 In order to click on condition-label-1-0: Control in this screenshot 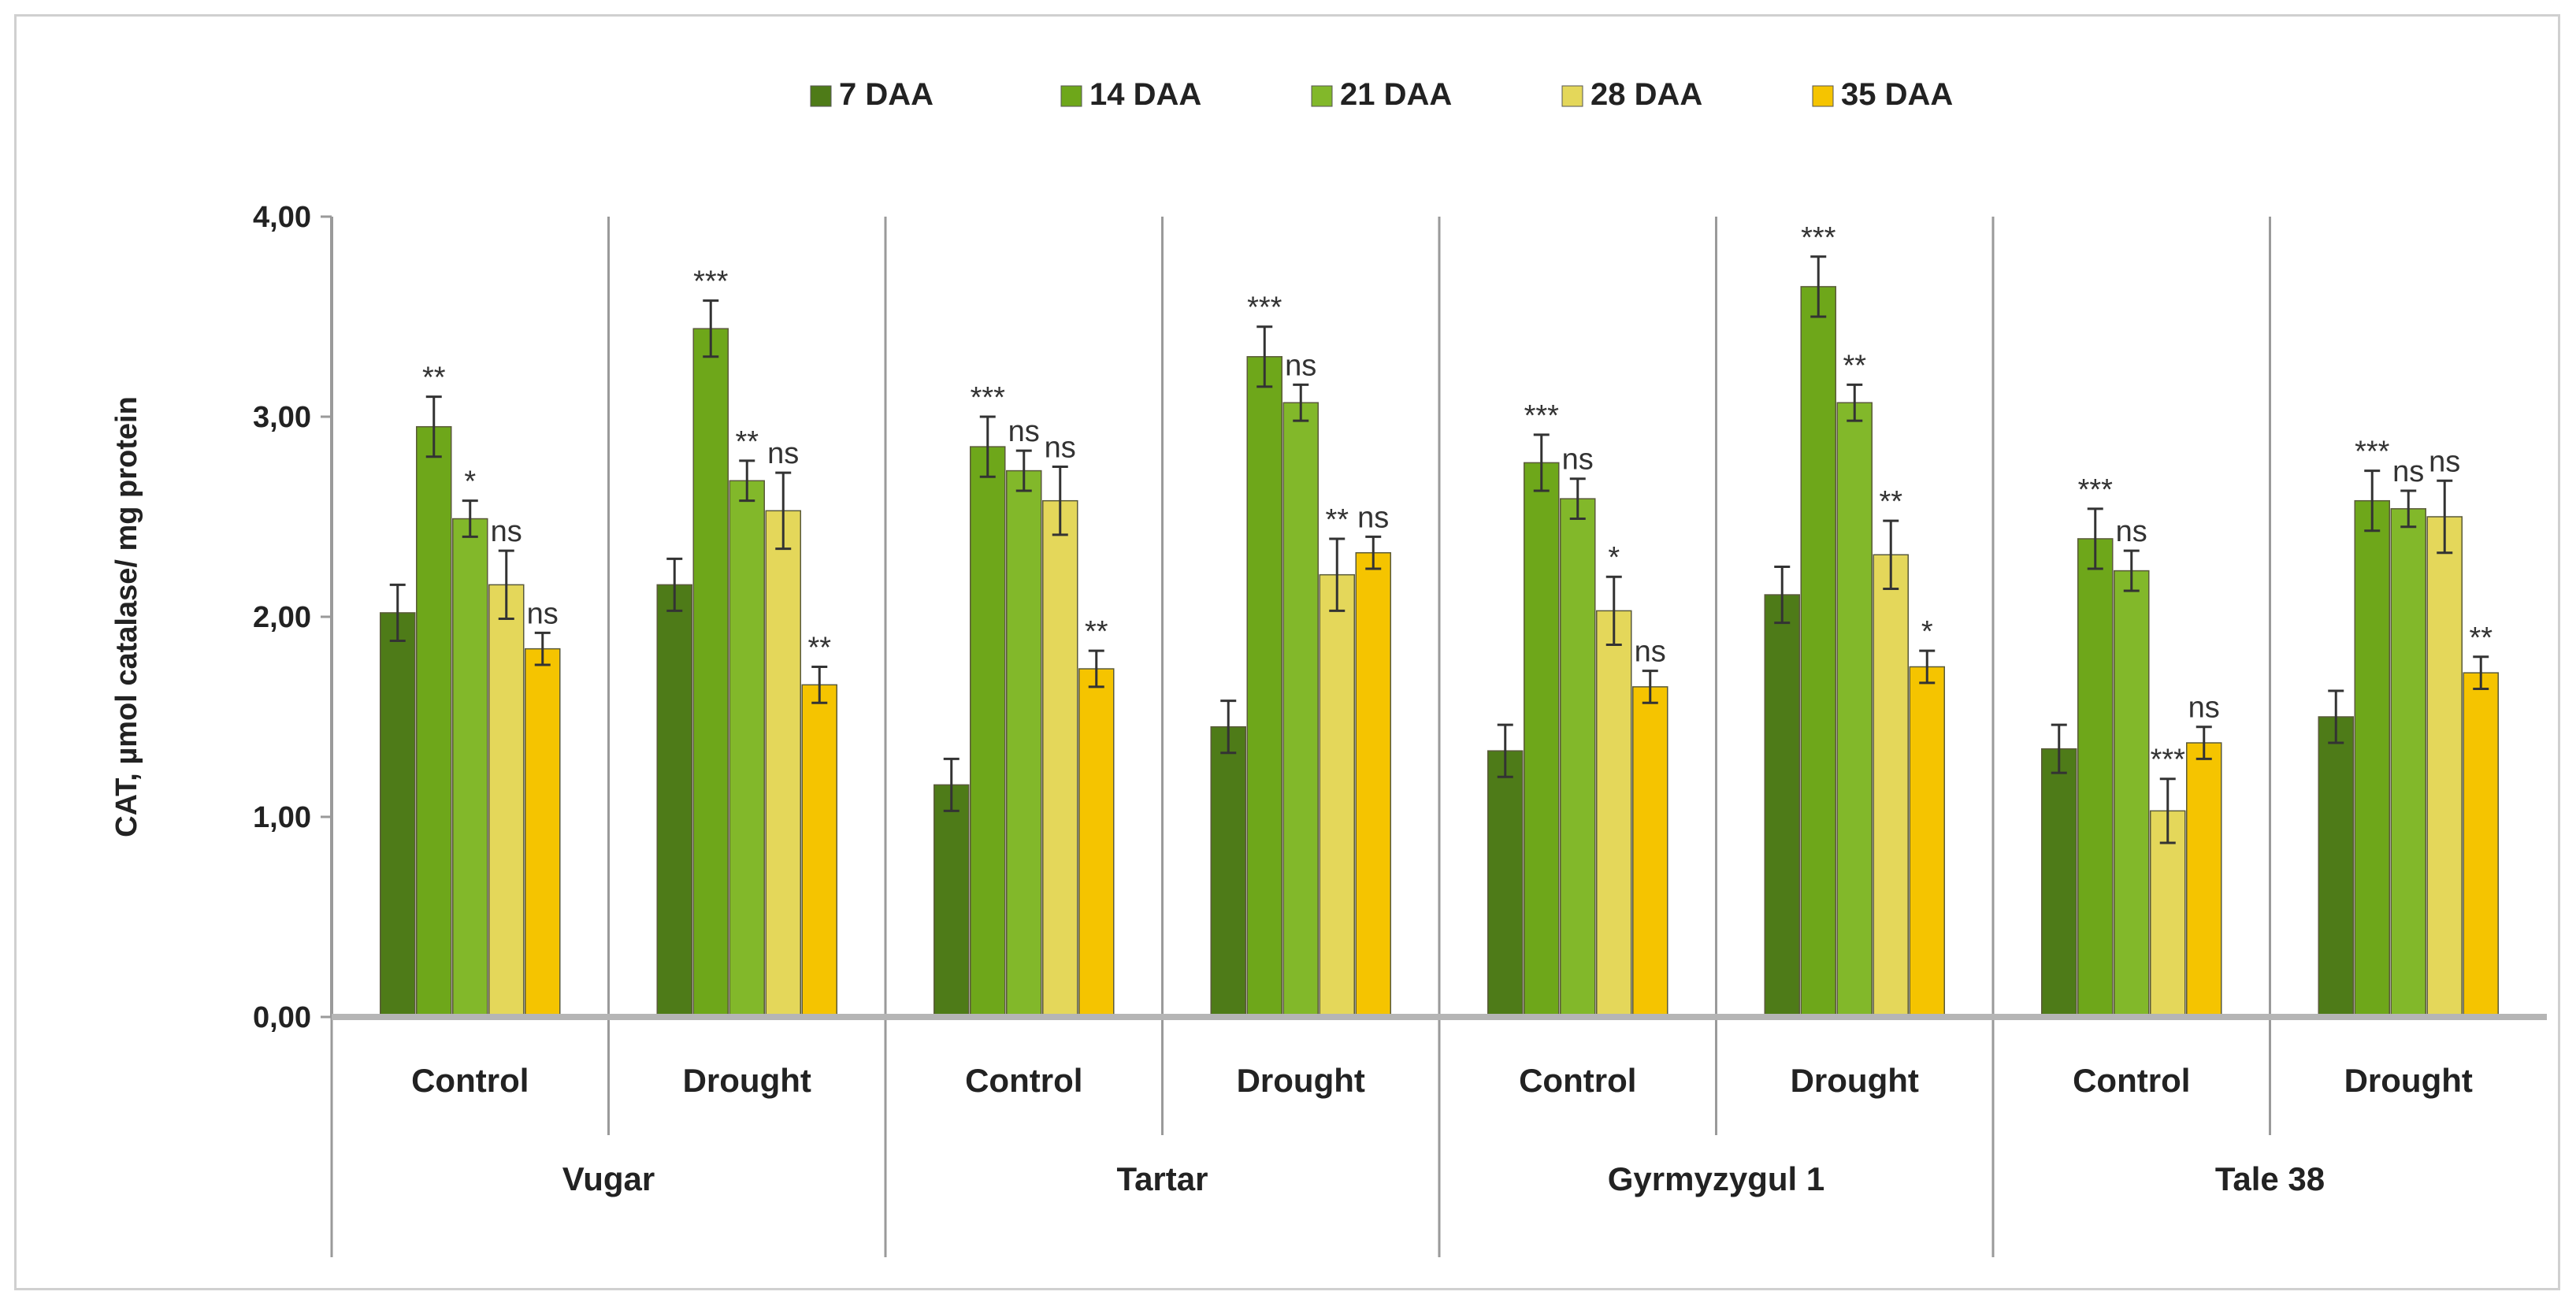, I will do `click(1023, 1080)`.